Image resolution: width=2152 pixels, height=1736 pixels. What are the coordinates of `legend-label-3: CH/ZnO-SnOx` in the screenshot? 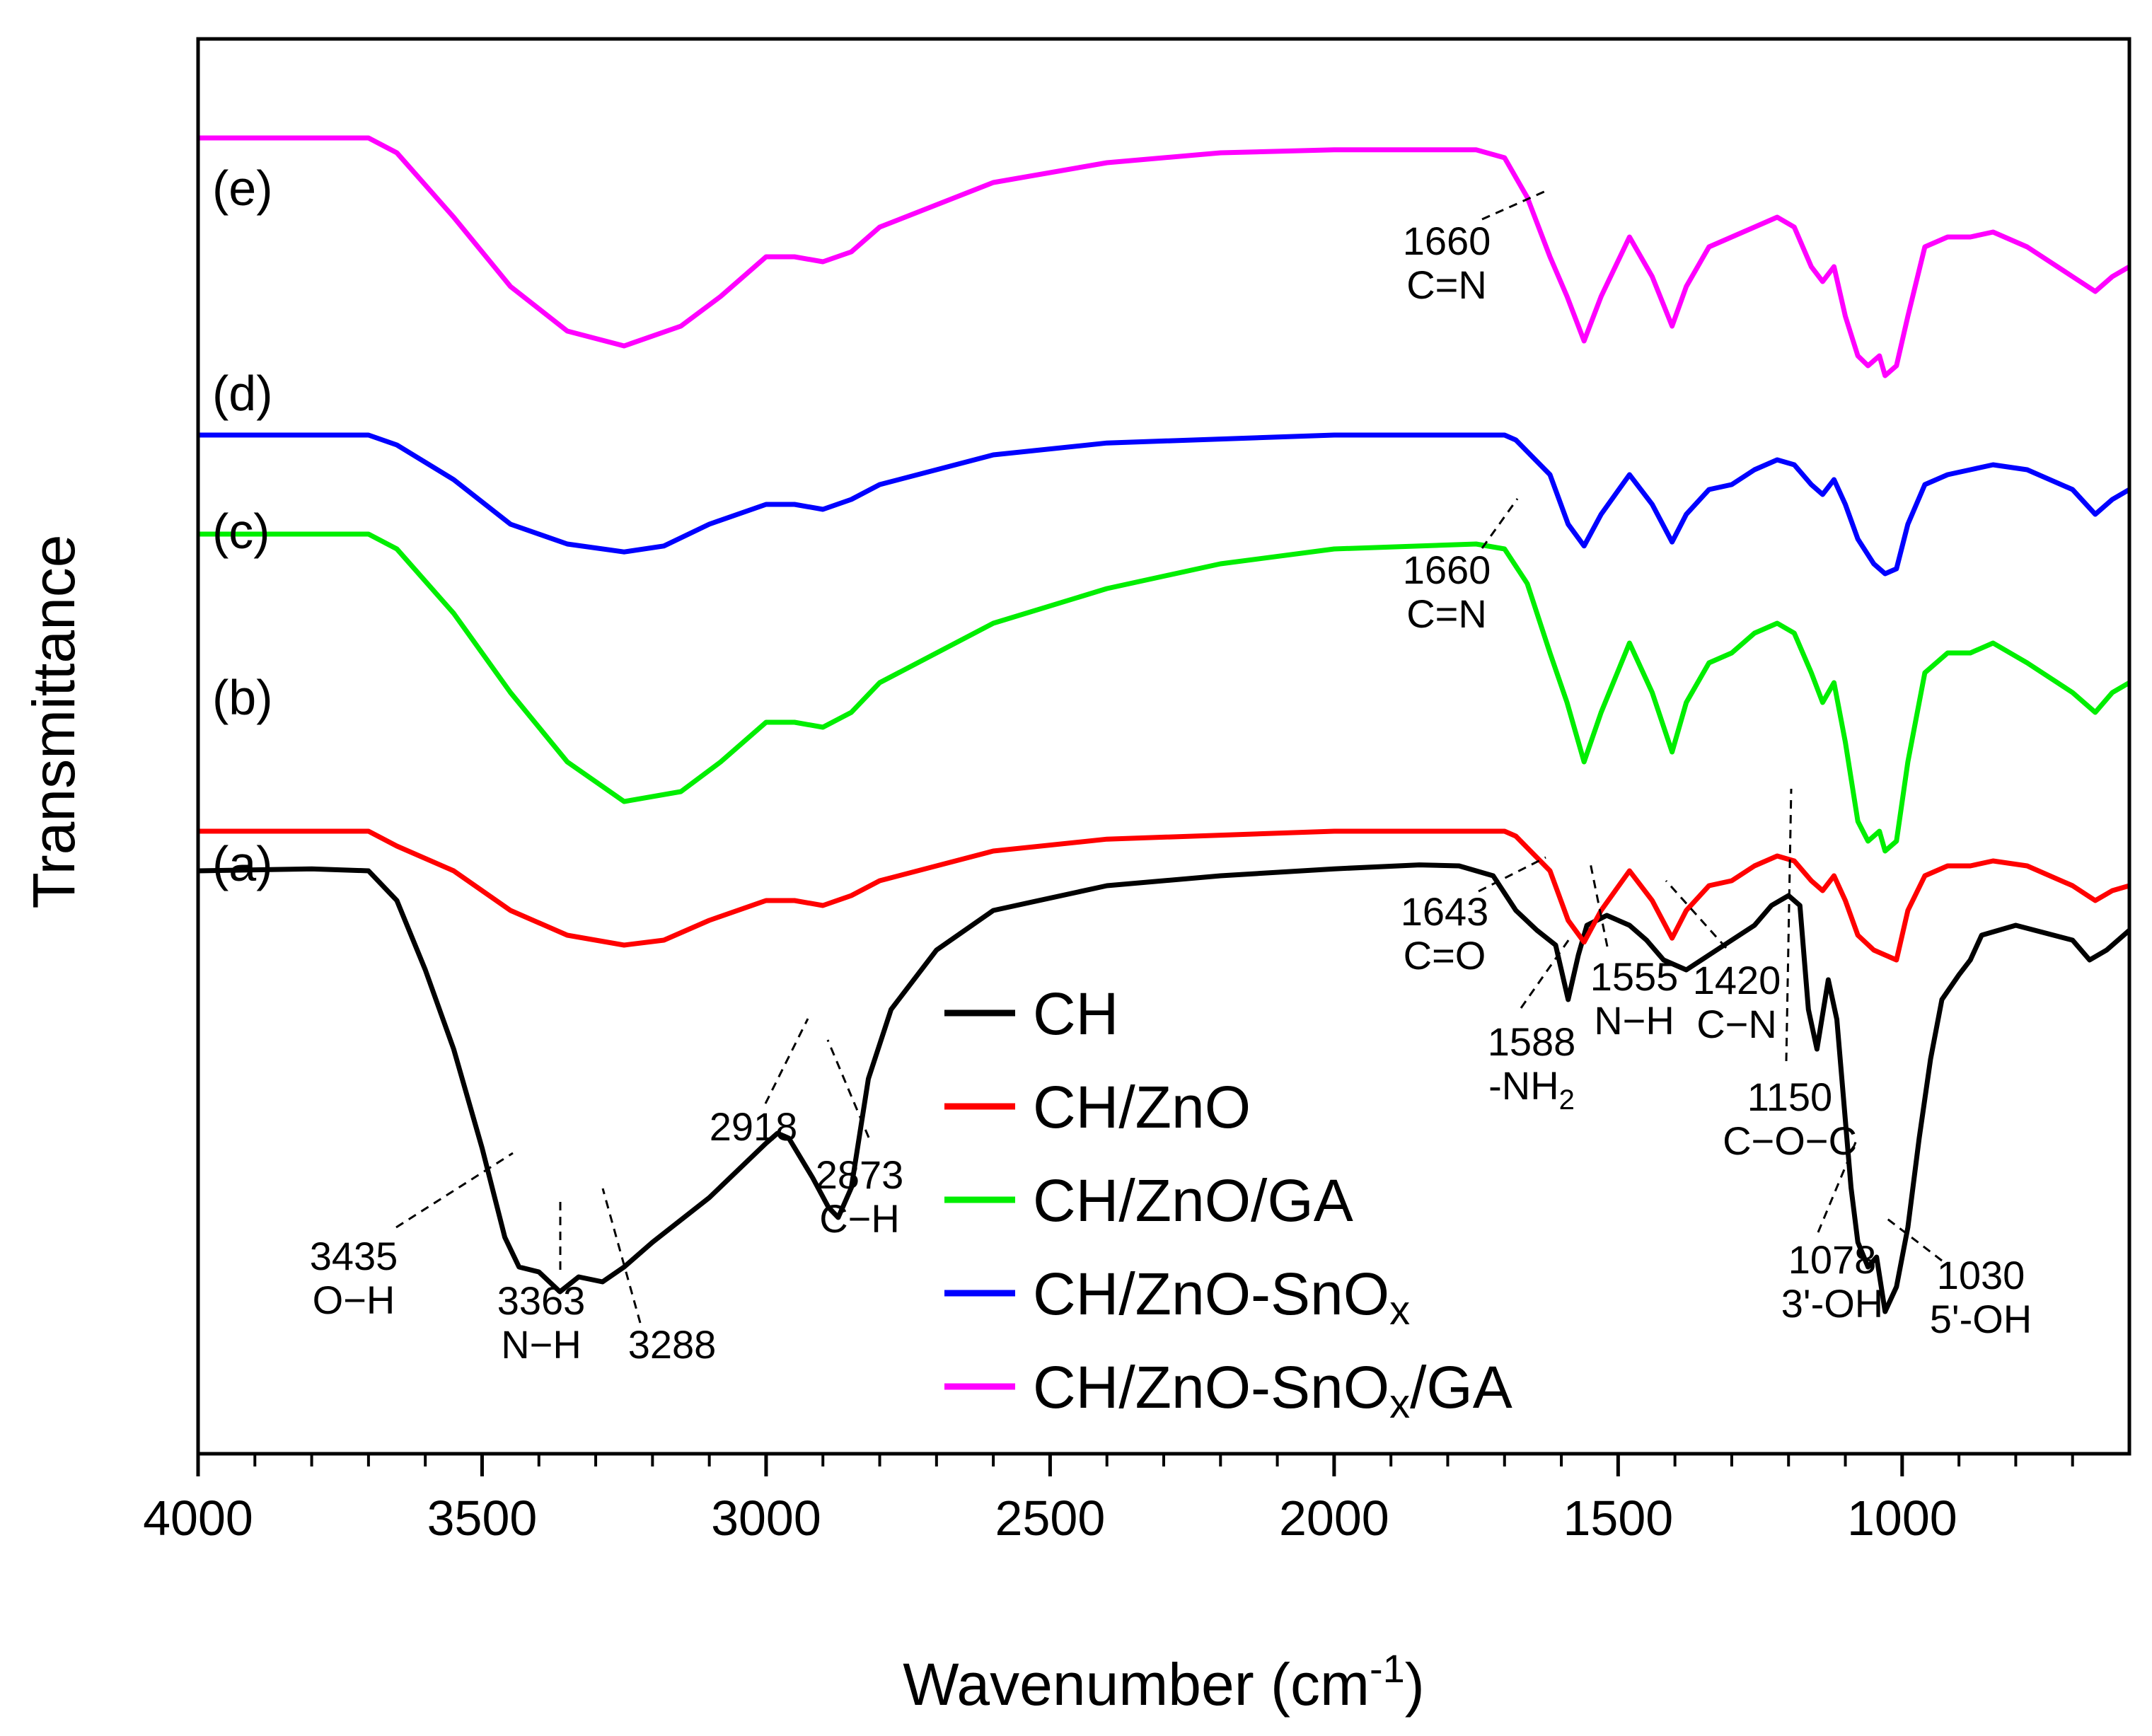 It's located at (1221, 1297).